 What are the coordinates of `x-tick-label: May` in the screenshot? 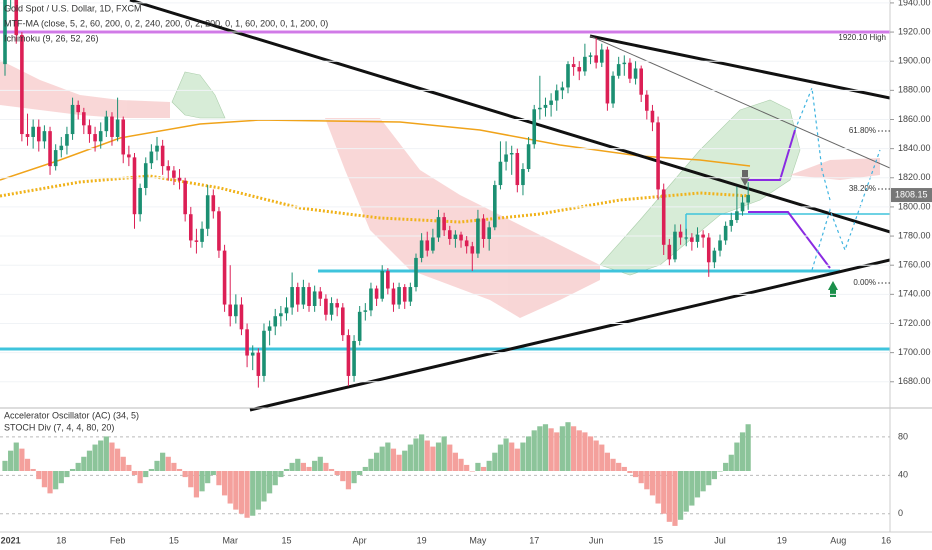 It's located at (478, 540).